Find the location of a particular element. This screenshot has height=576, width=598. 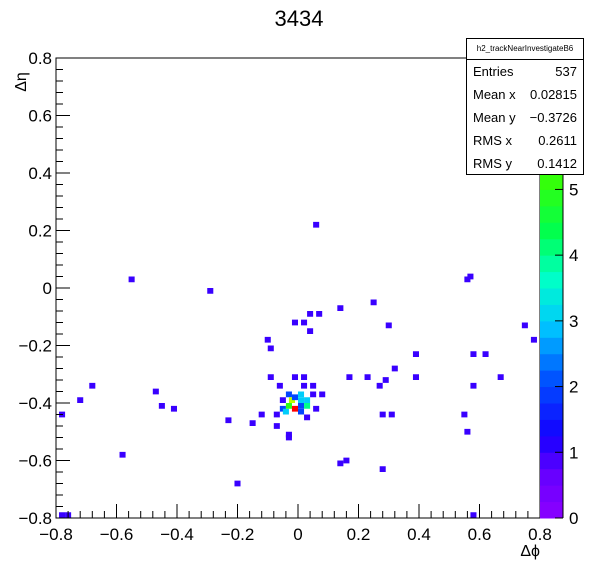

palette-tick-label: 4 is located at coordinates (573, 255).